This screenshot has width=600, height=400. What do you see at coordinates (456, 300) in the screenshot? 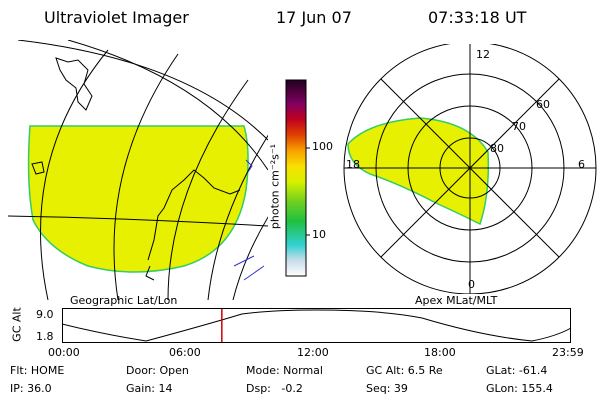
I see `right-panel-caption: Apex MLat/MLT` at bounding box center [456, 300].